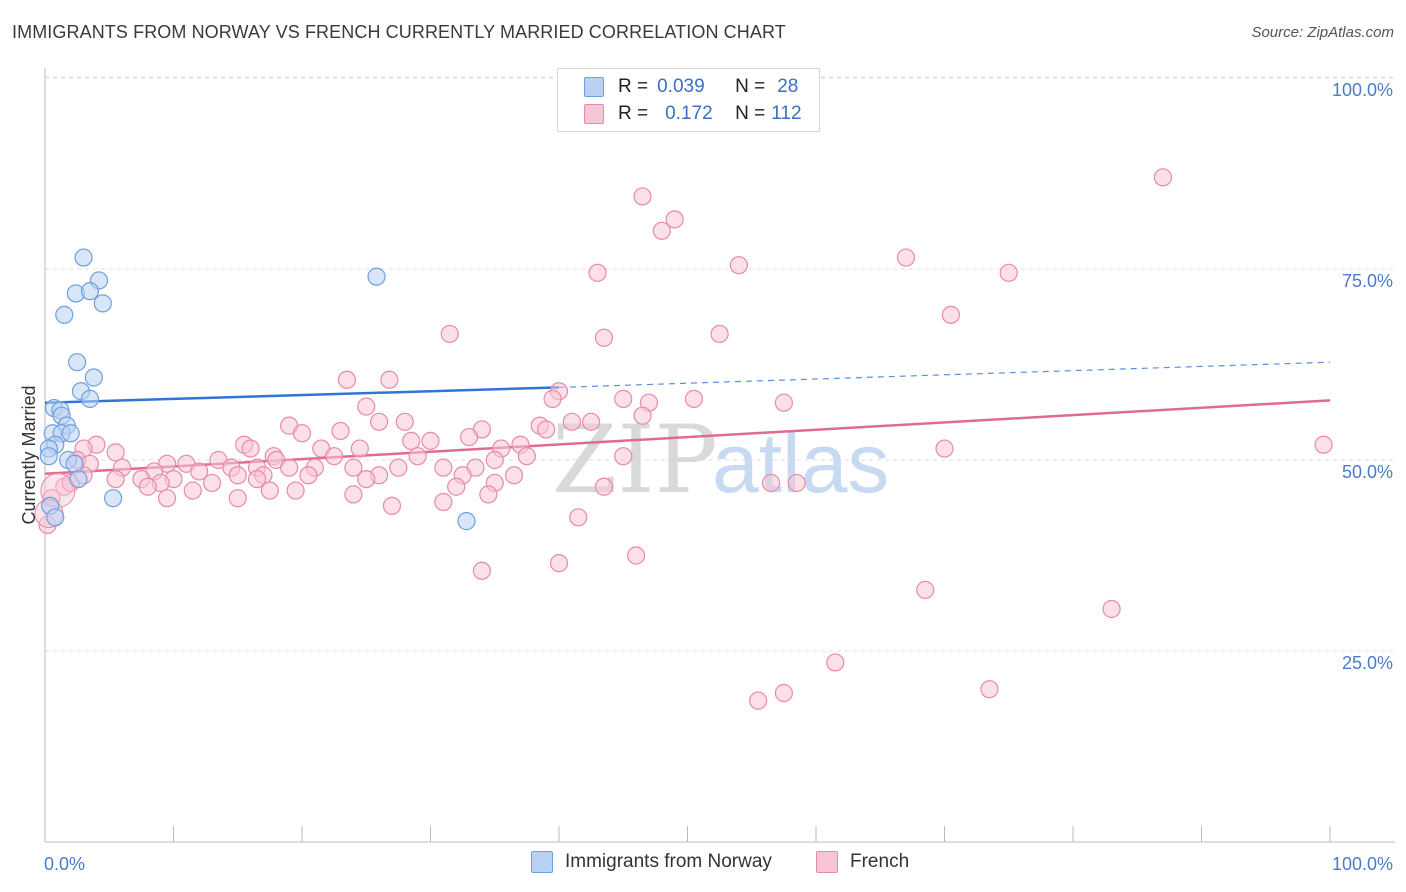 Image resolution: width=1406 pixels, height=892 pixels. What do you see at coordinates (681, 86) in the screenshot?
I see `legend-r-value: 0.039` at bounding box center [681, 86].